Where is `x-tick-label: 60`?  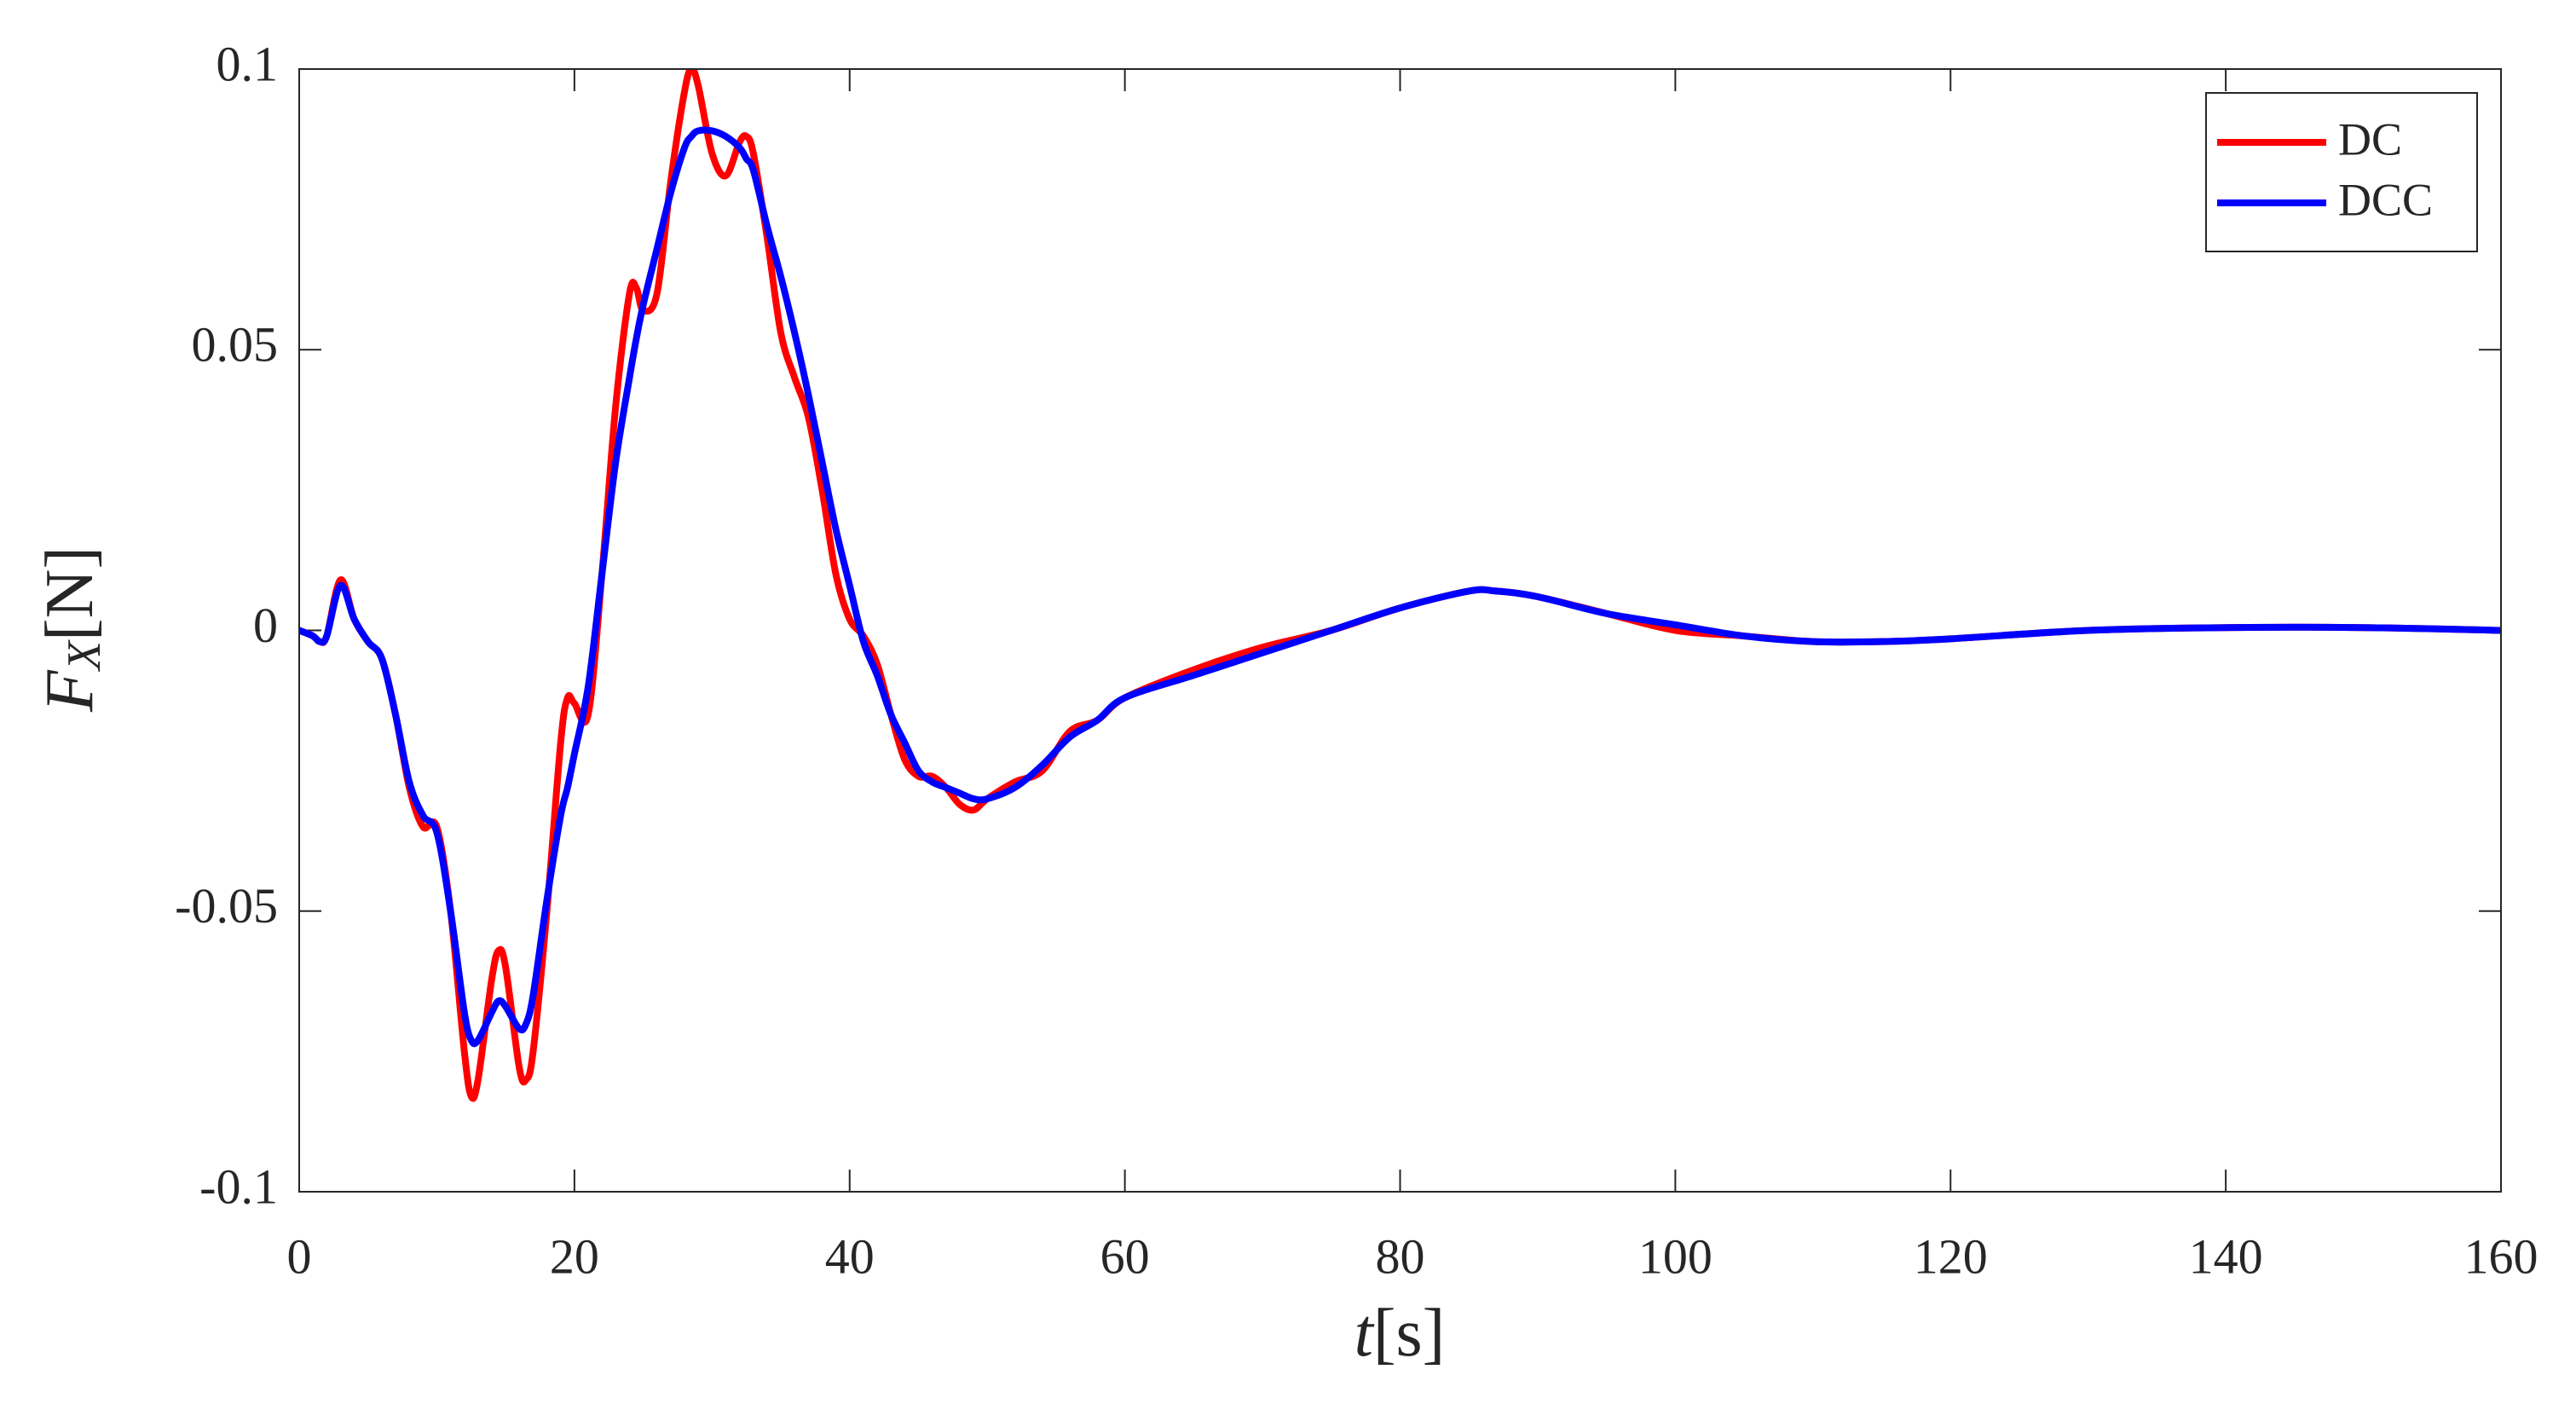
x-tick-label: 60 is located at coordinates (1125, 1256).